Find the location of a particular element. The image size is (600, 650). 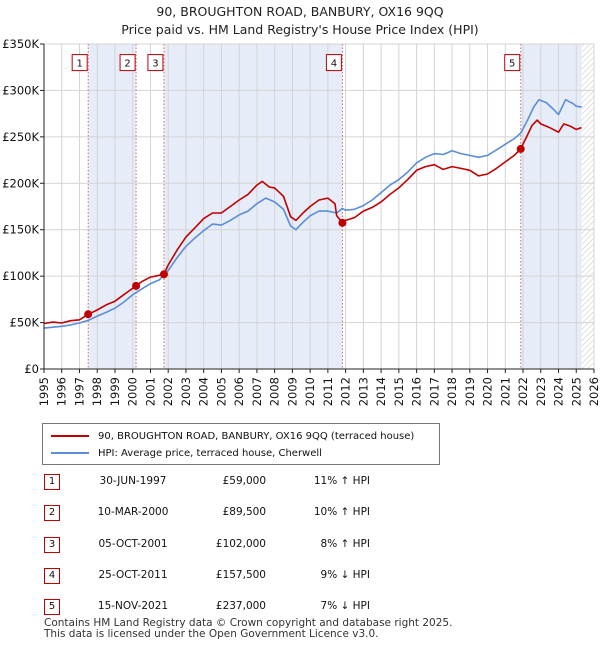

x-tick-label: 2022 is located at coordinates (523, 391).